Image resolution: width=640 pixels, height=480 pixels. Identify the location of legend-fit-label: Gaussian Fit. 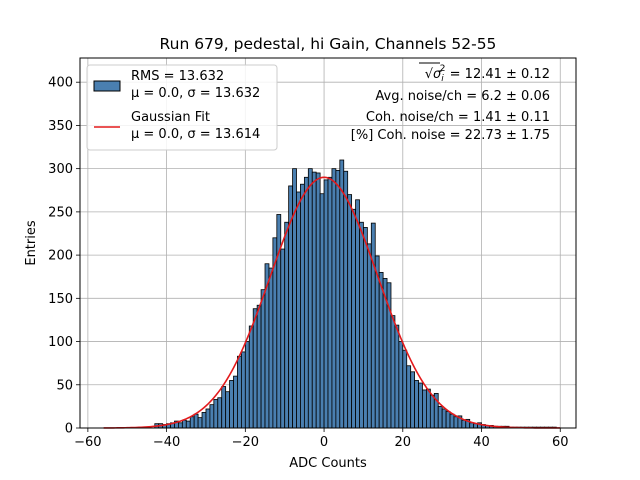
(170, 117).